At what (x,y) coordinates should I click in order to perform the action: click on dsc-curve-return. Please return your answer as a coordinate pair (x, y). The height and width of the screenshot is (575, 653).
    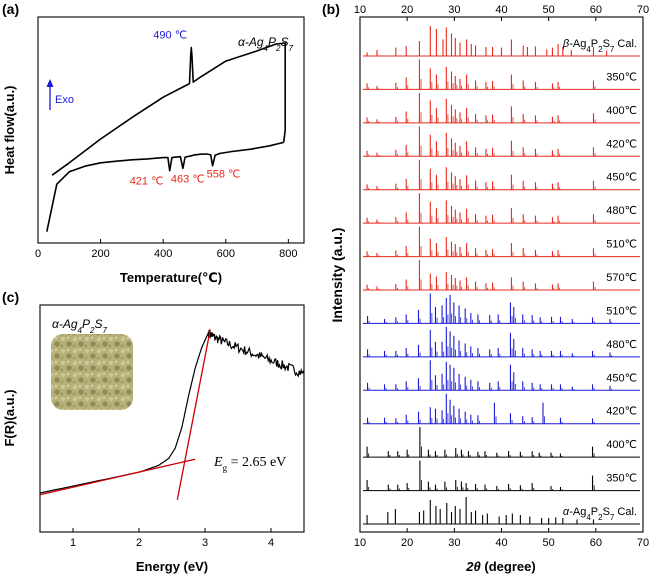
    Looking at the image, I should click on (169, 109).